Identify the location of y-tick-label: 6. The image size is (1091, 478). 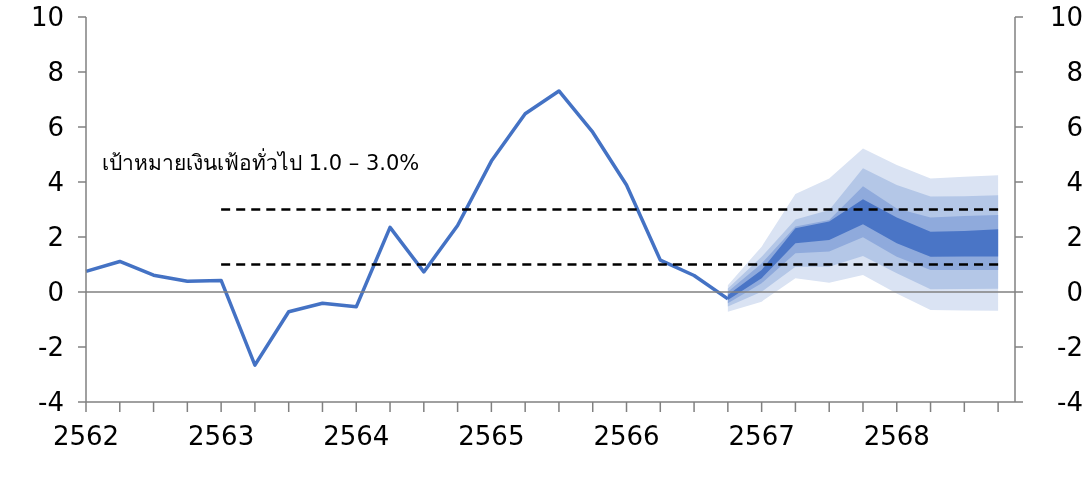
(55, 127).